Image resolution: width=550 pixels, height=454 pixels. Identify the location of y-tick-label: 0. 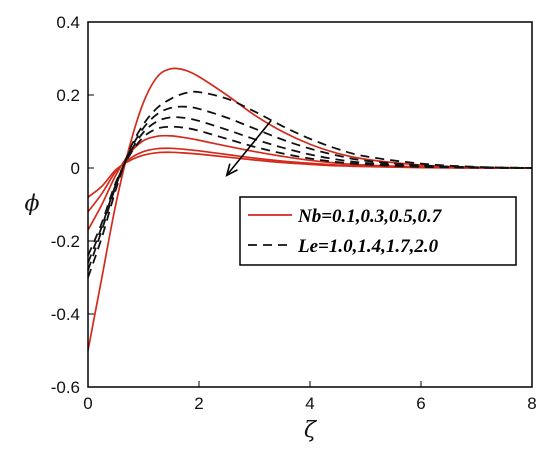
(75, 168).